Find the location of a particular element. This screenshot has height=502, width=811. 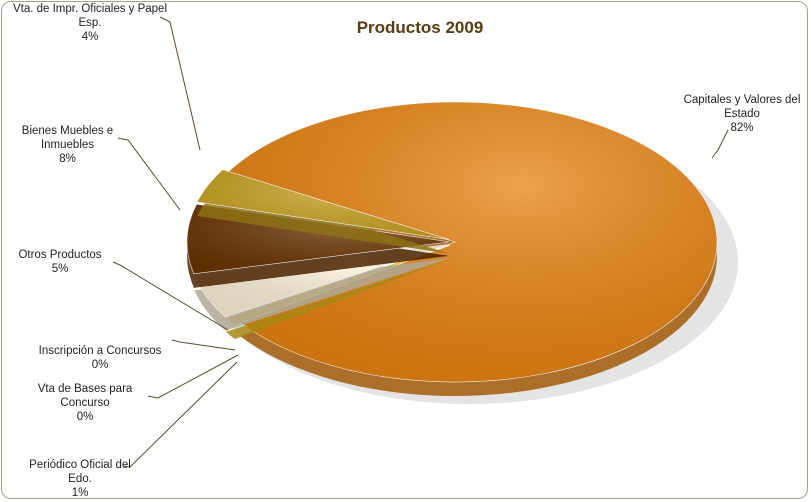

value-label: 1% is located at coordinates (80, 493).